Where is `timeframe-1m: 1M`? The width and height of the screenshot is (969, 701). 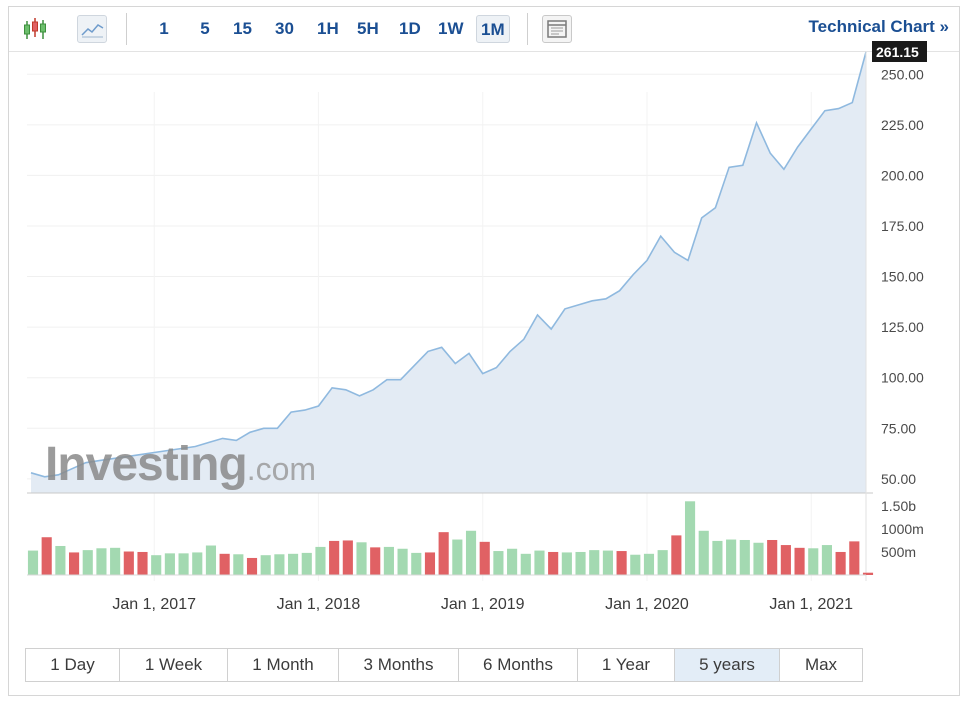
timeframe-1m: 1M is located at coordinates (493, 29).